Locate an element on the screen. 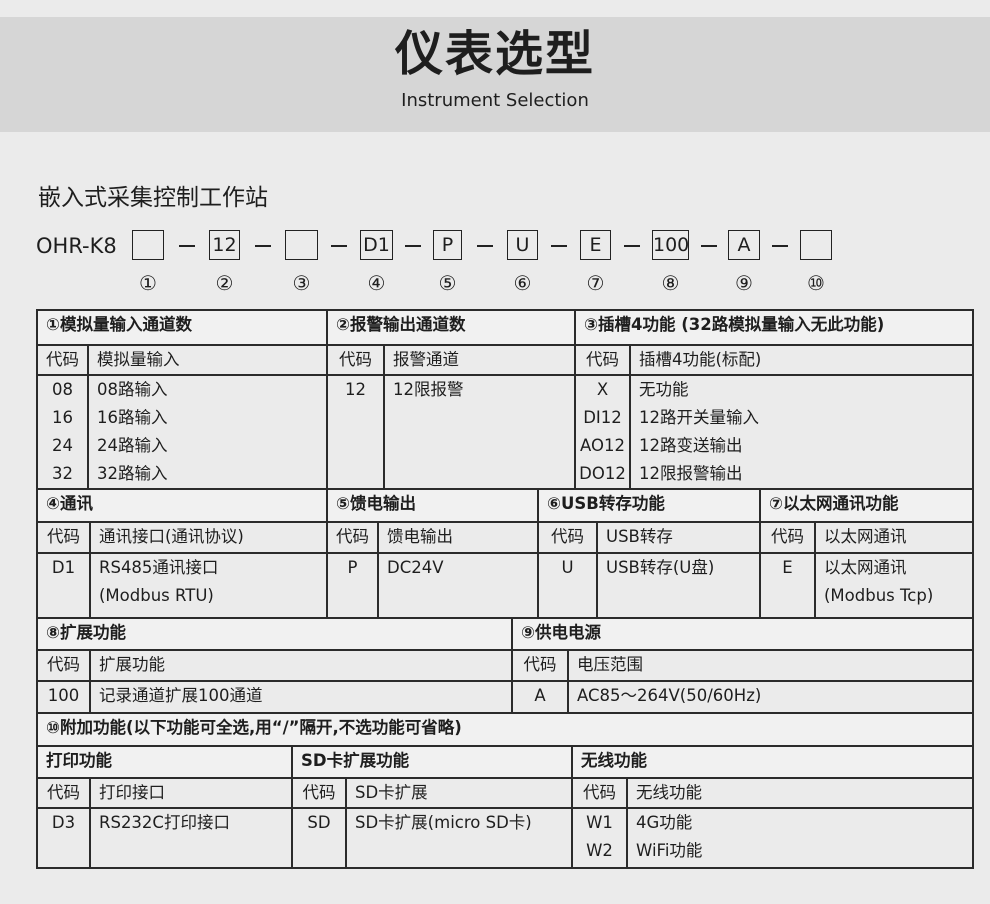  s1-codes: 08 16 24 32 is located at coordinates (62, 432).